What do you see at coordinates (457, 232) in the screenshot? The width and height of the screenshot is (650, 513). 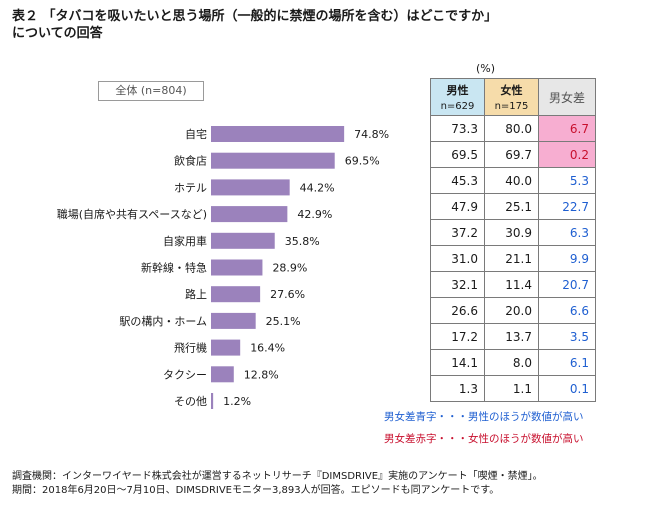 I see `male-value: 37.2` at bounding box center [457, 232].